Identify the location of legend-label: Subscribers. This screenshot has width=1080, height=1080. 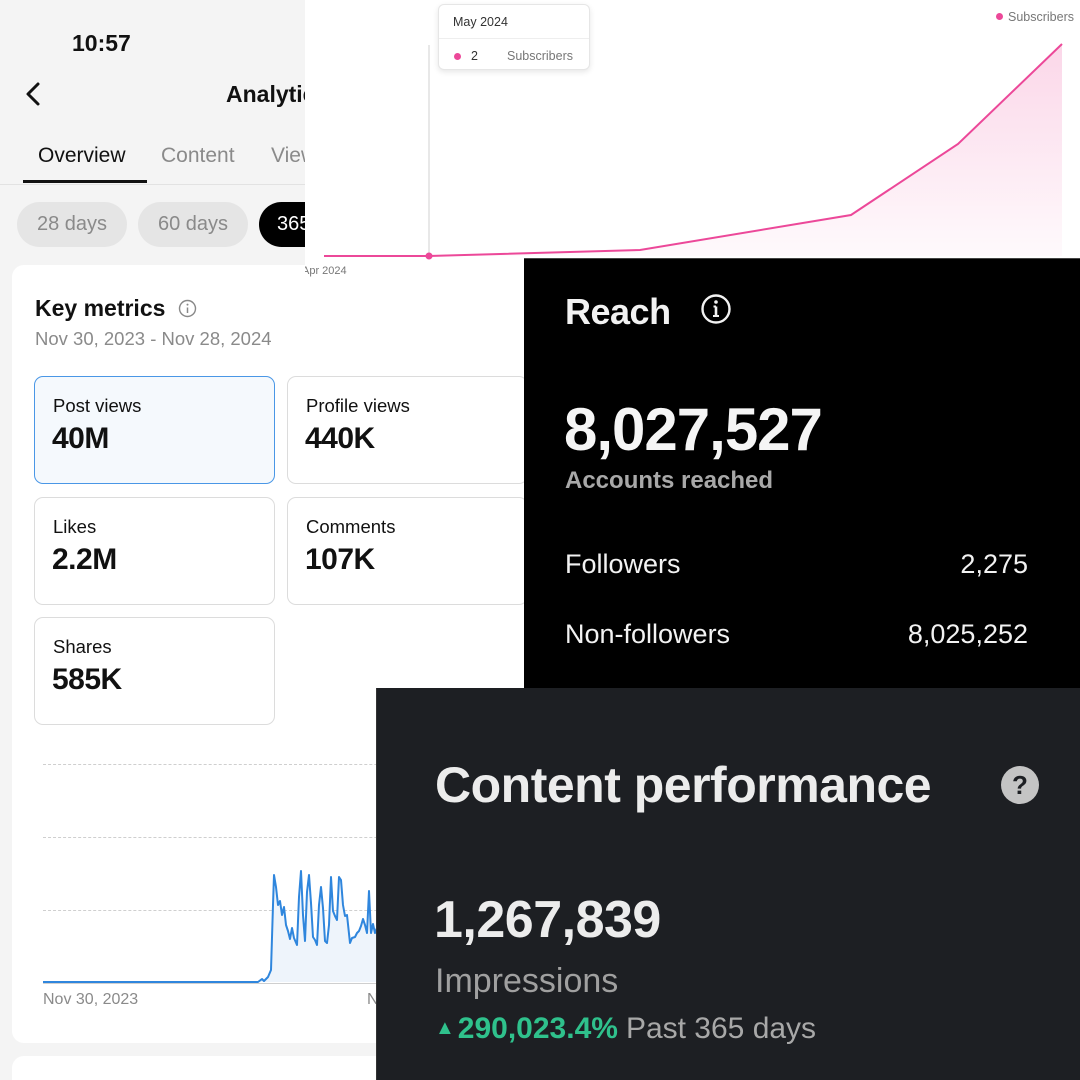
(1041, 17).